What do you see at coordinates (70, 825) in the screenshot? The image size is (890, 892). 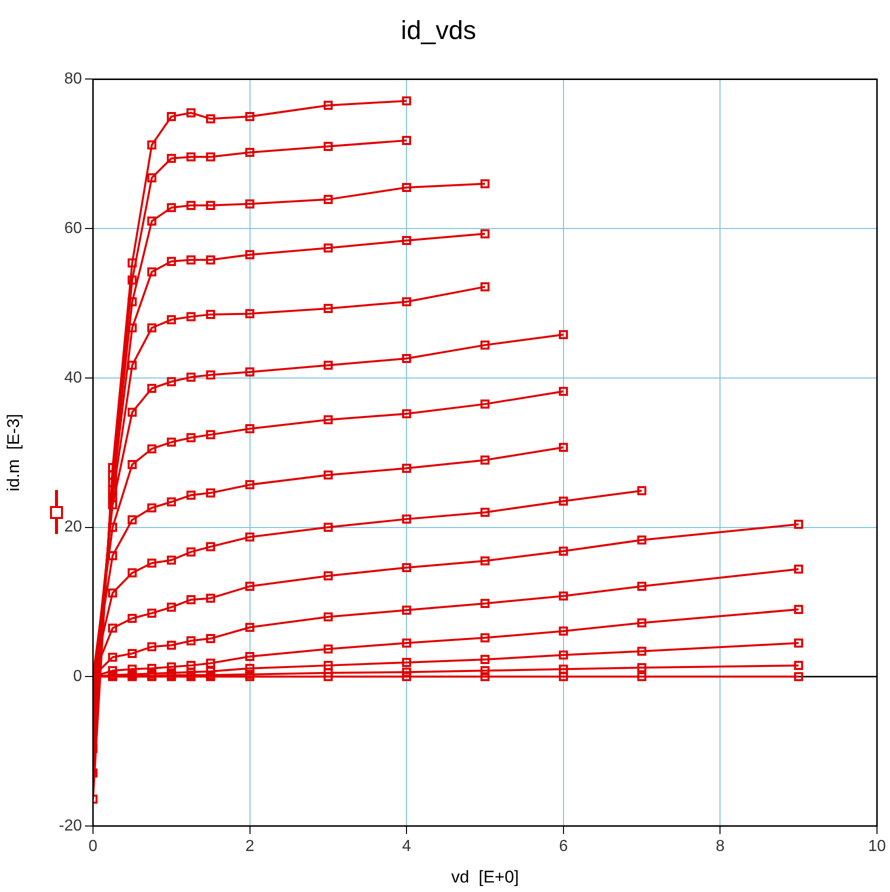 I see `y-tick-label: -20` at bounding box center [70, 825].